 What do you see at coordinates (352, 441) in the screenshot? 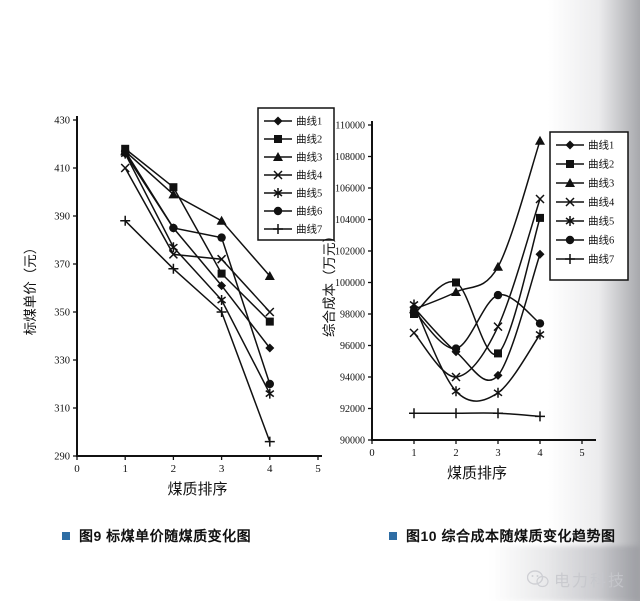
I see `y-tick-label: 90000` at bounding box center [352, 441].